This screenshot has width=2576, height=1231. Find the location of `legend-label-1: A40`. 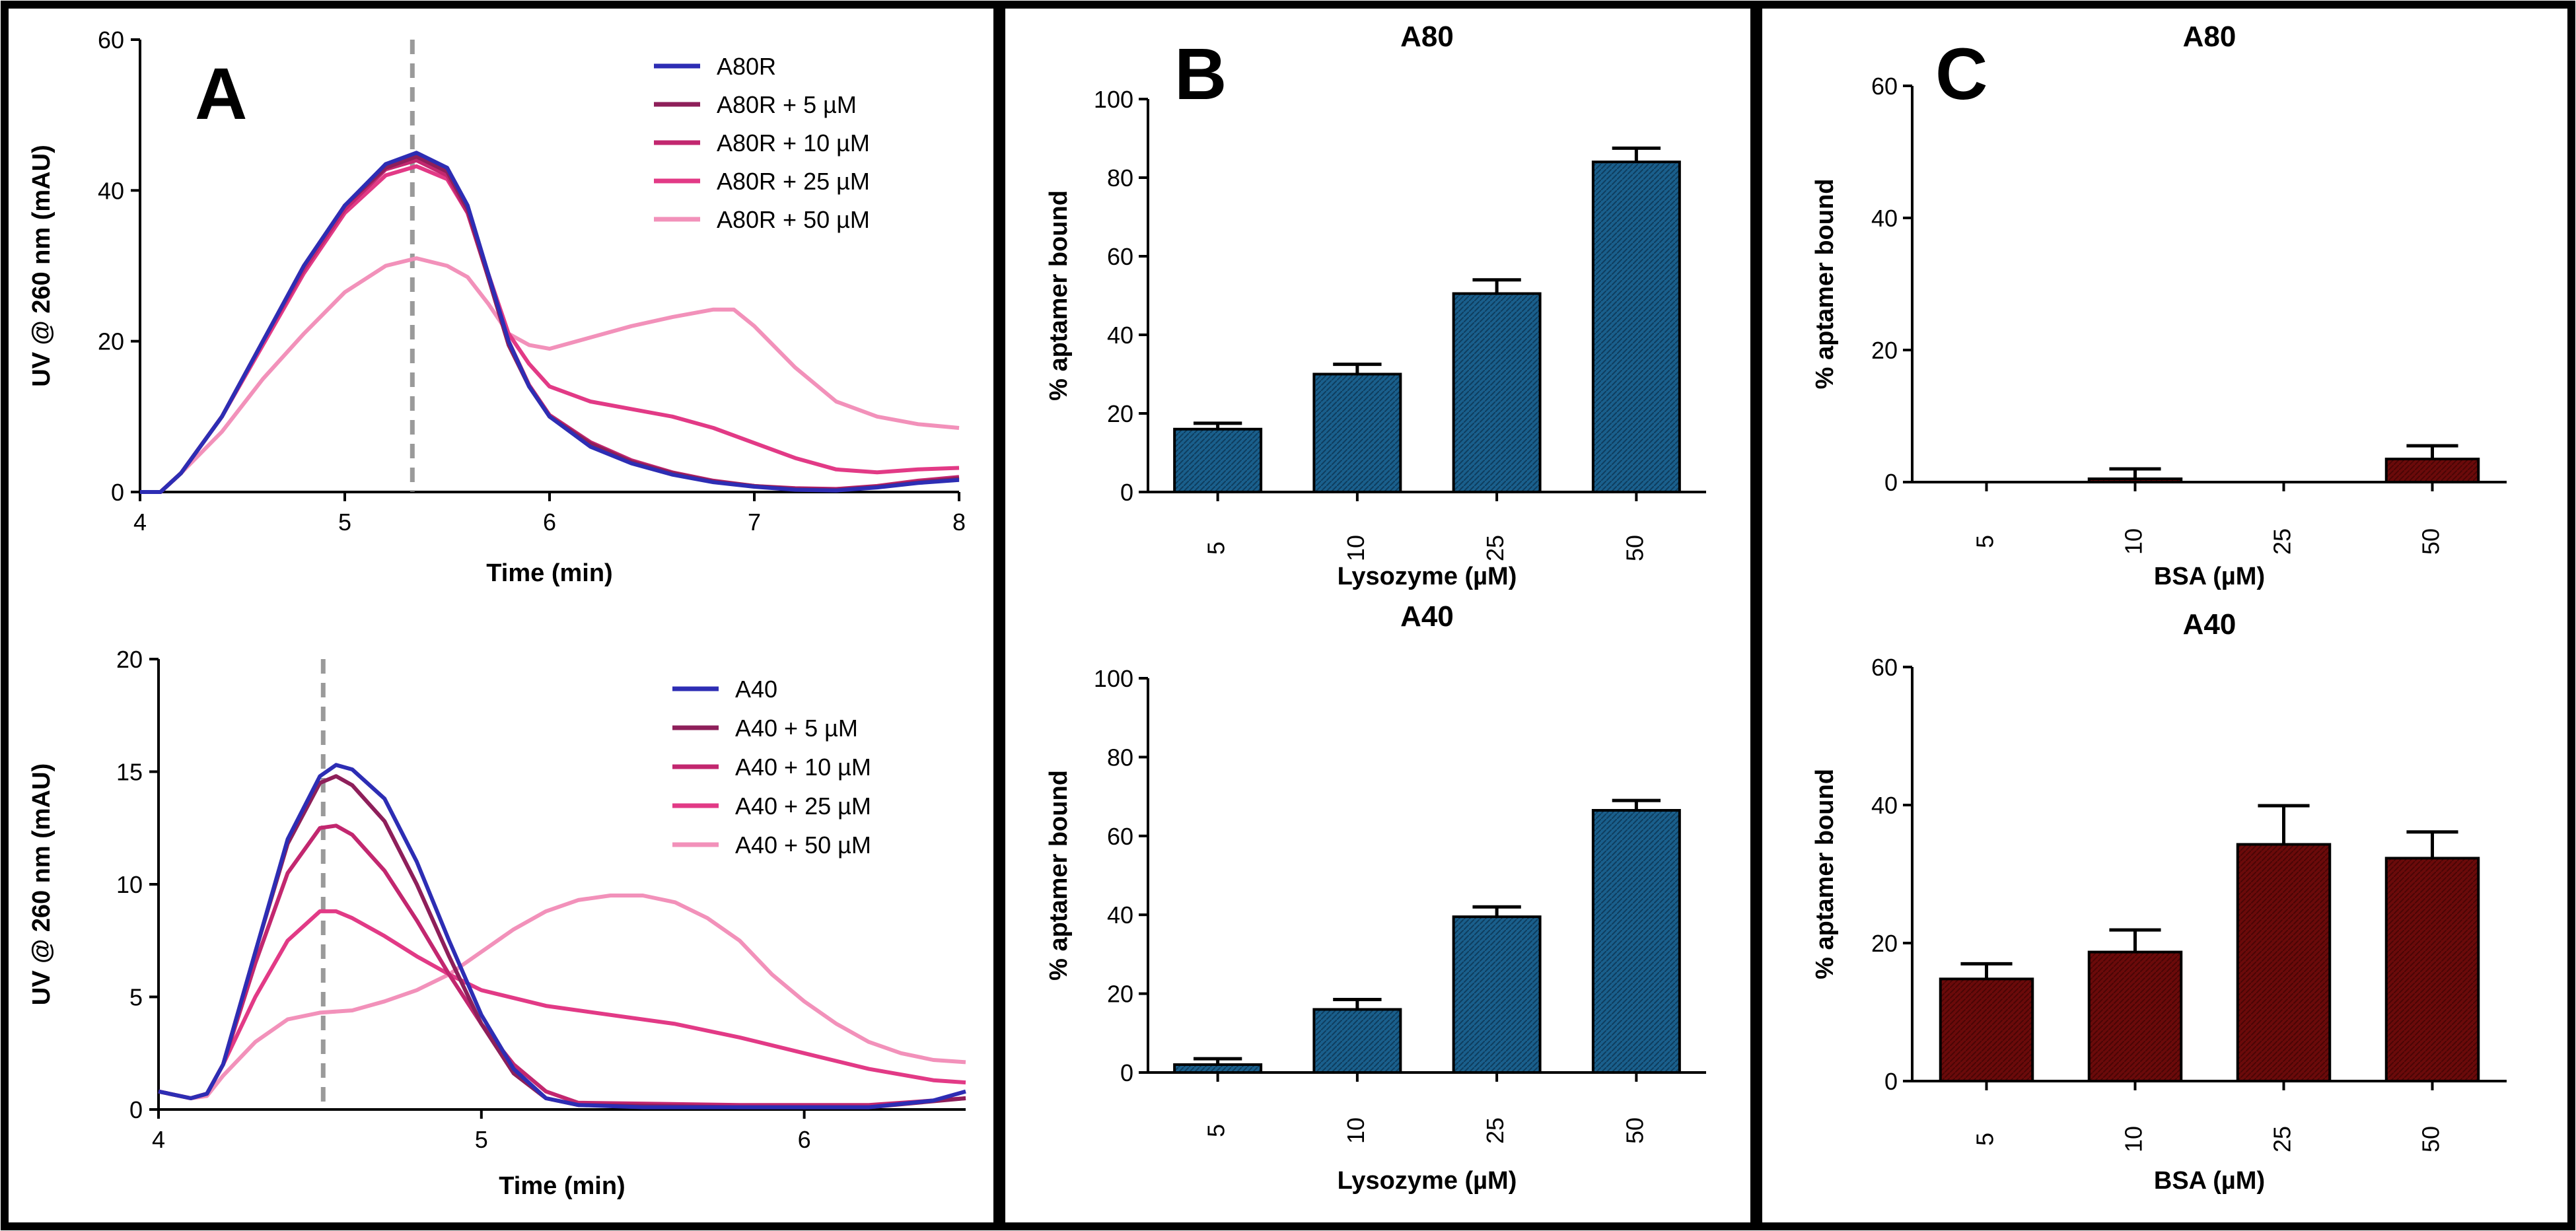

legend-label-1: A40 is located at coordinates (756, 689).